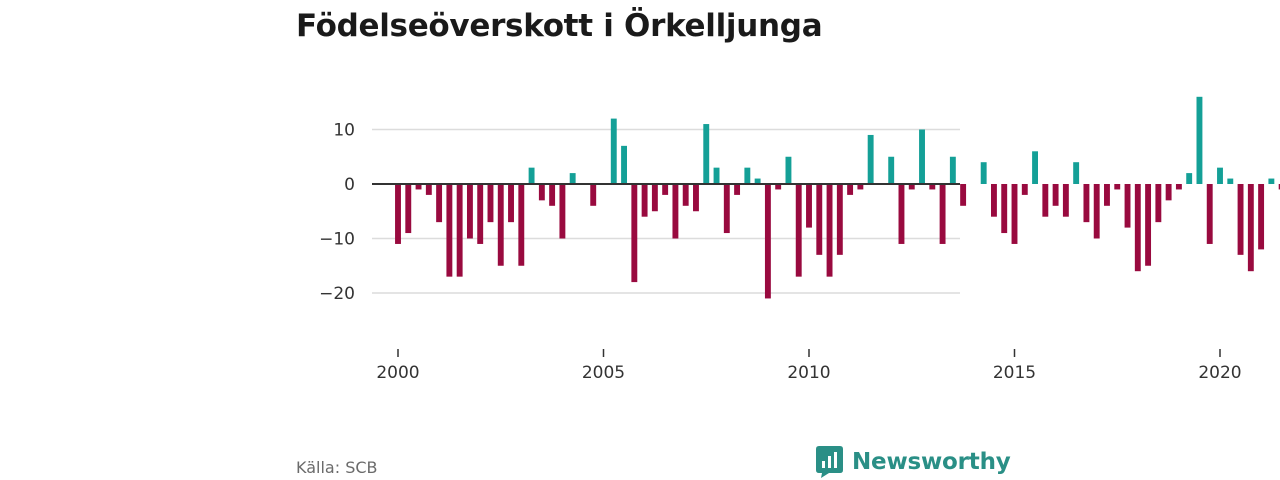 The width and height of the screenshot is (1280, 480). Describe the element at coordinates (1219, 373) in the screenshot. I see `x-tick-label: 2020` at that location.